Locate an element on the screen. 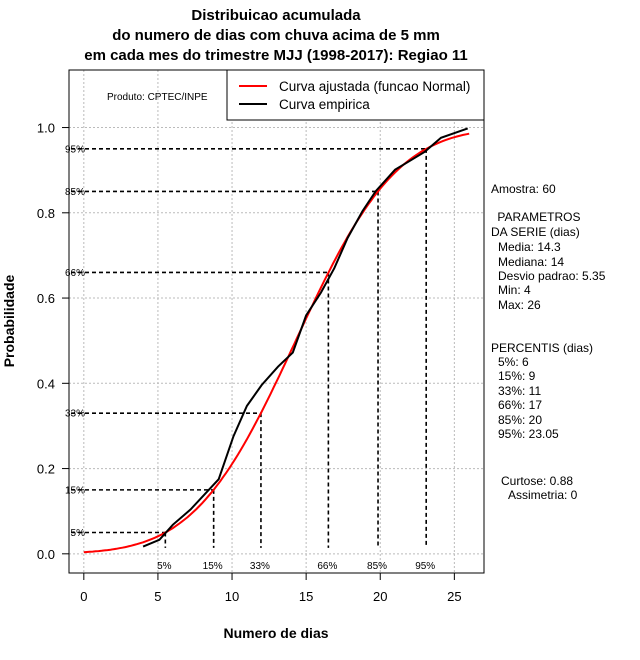 The height and width of the screenshot is (660, 640). params-title-1: PARAMETROS is located at coordinates (537, 217).